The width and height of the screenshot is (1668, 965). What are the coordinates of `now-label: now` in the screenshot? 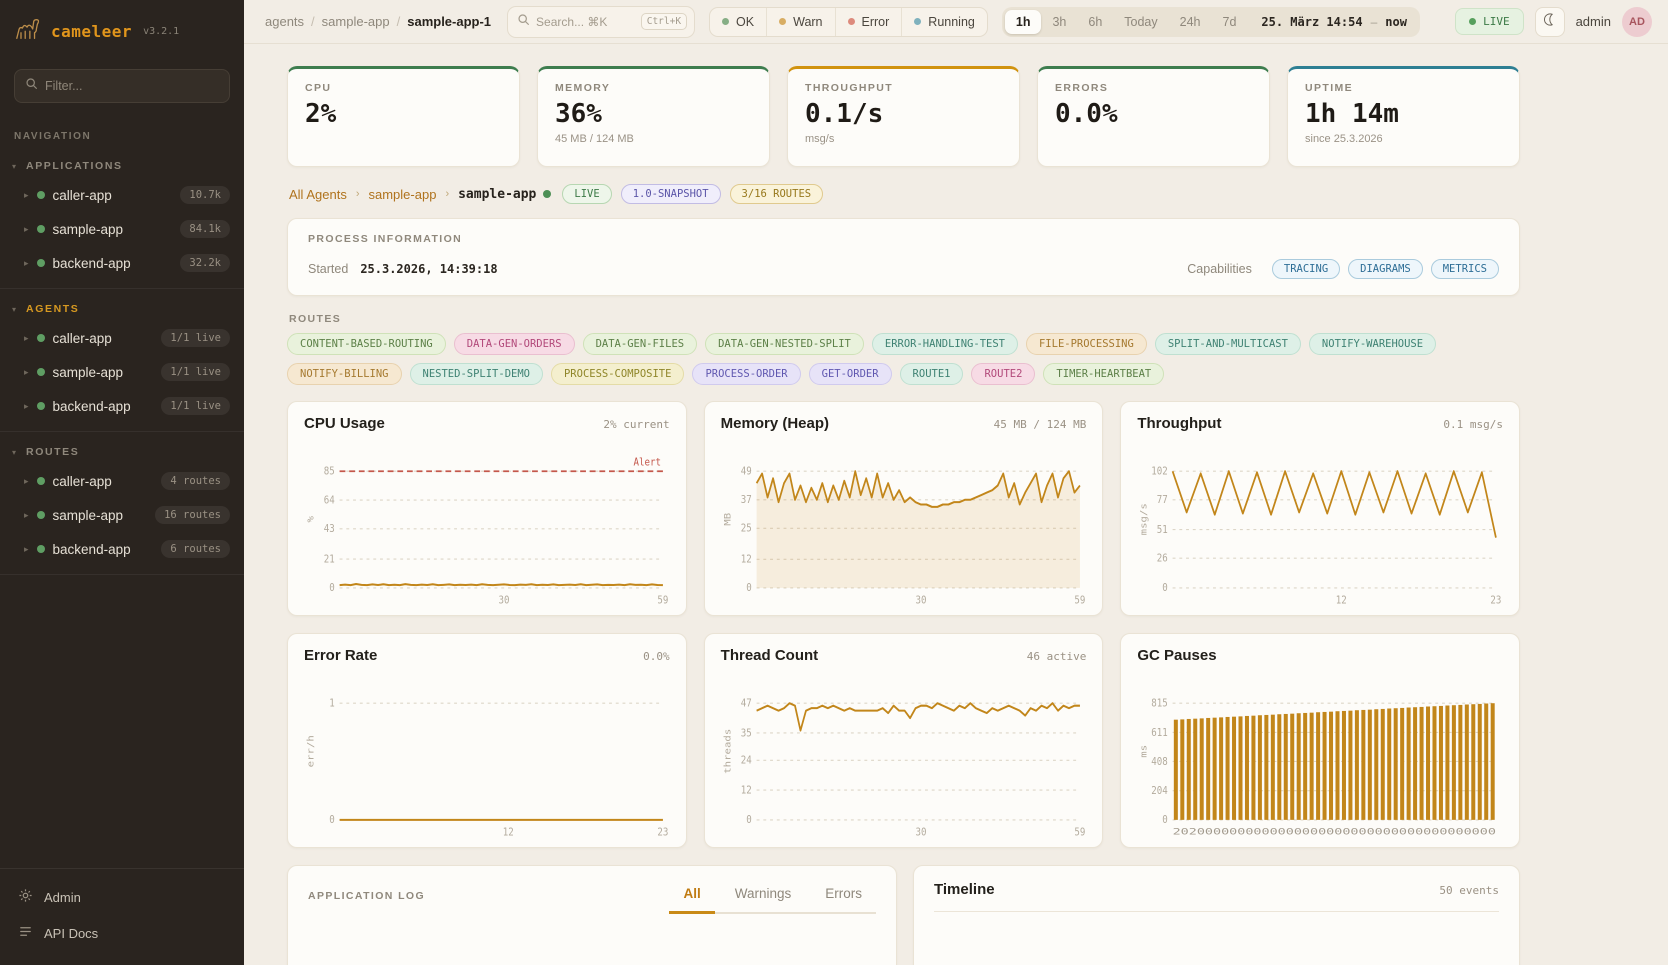 It's located at (1396, 21).